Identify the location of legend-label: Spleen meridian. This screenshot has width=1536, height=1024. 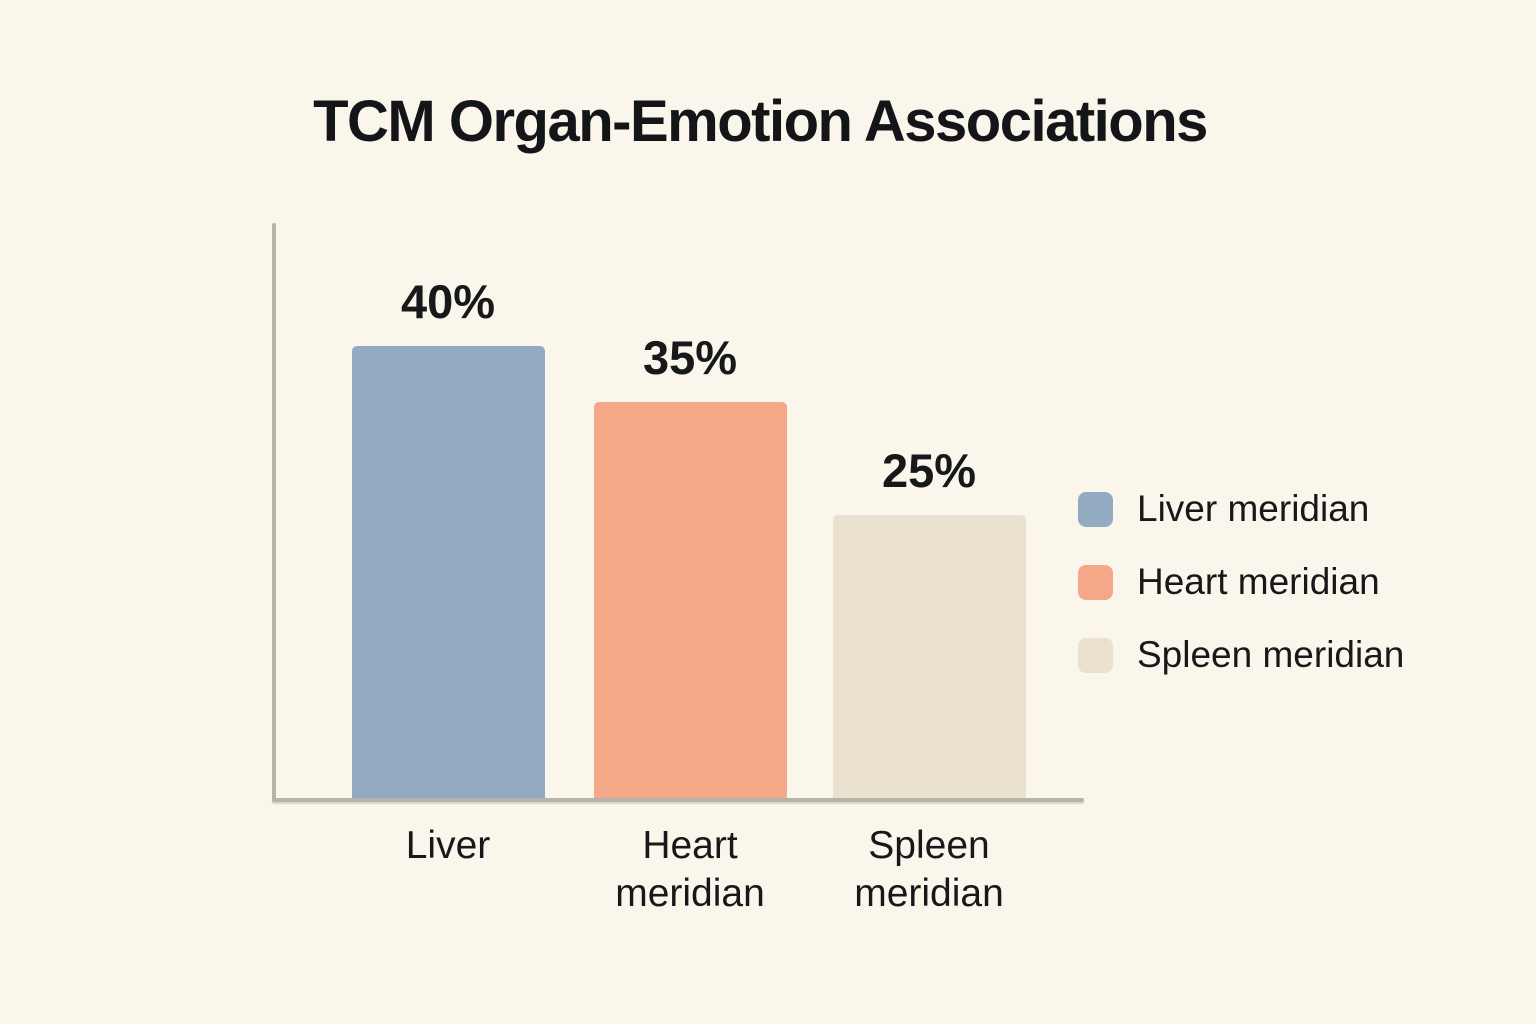
(1271, 654).